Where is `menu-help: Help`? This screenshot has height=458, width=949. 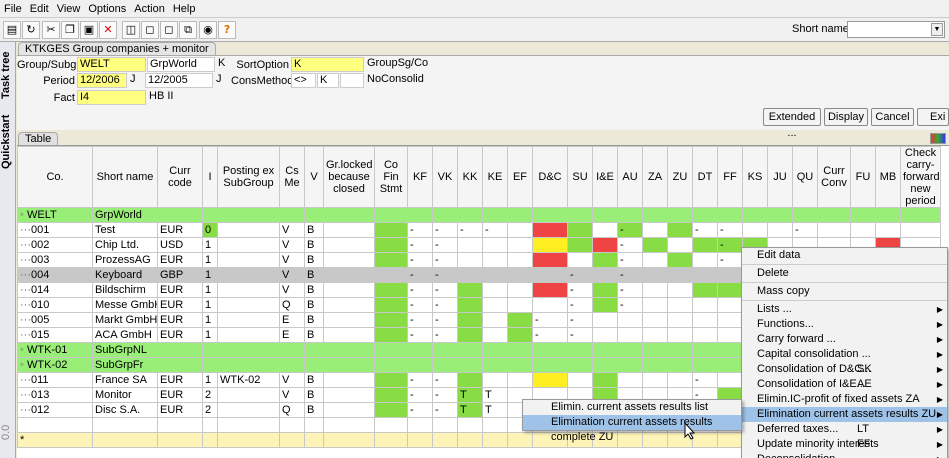 menu-help: Help is located at coordinates (184, 8).